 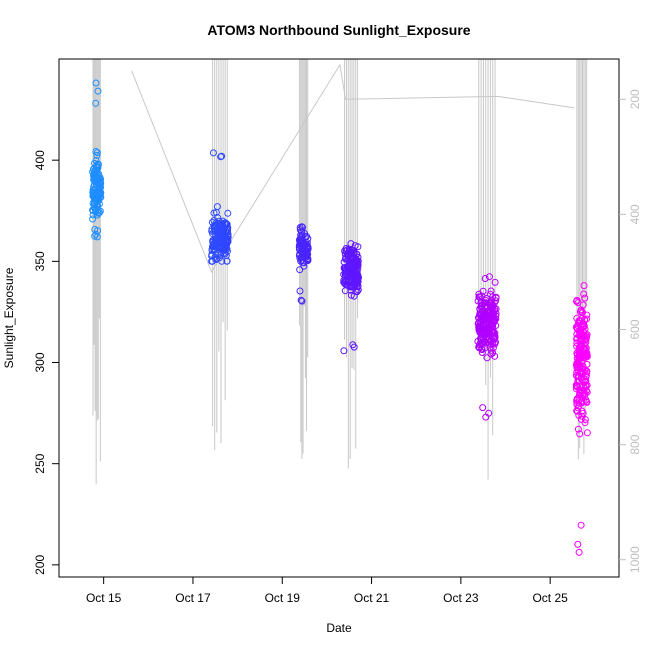 I want to click on x-tick-label: Oct 15, so click(x=104, y=598).